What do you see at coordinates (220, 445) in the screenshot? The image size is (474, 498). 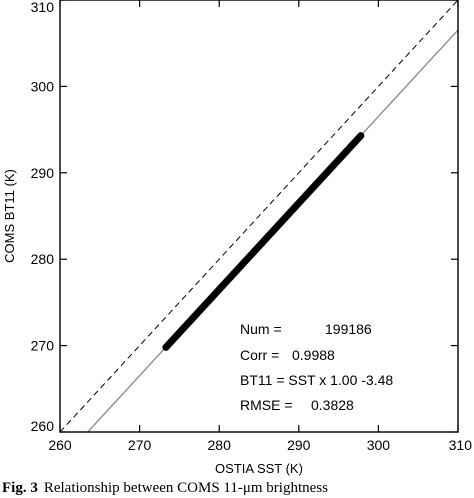 I see `x-tick-label: 280` at bounding box center [220, 445].